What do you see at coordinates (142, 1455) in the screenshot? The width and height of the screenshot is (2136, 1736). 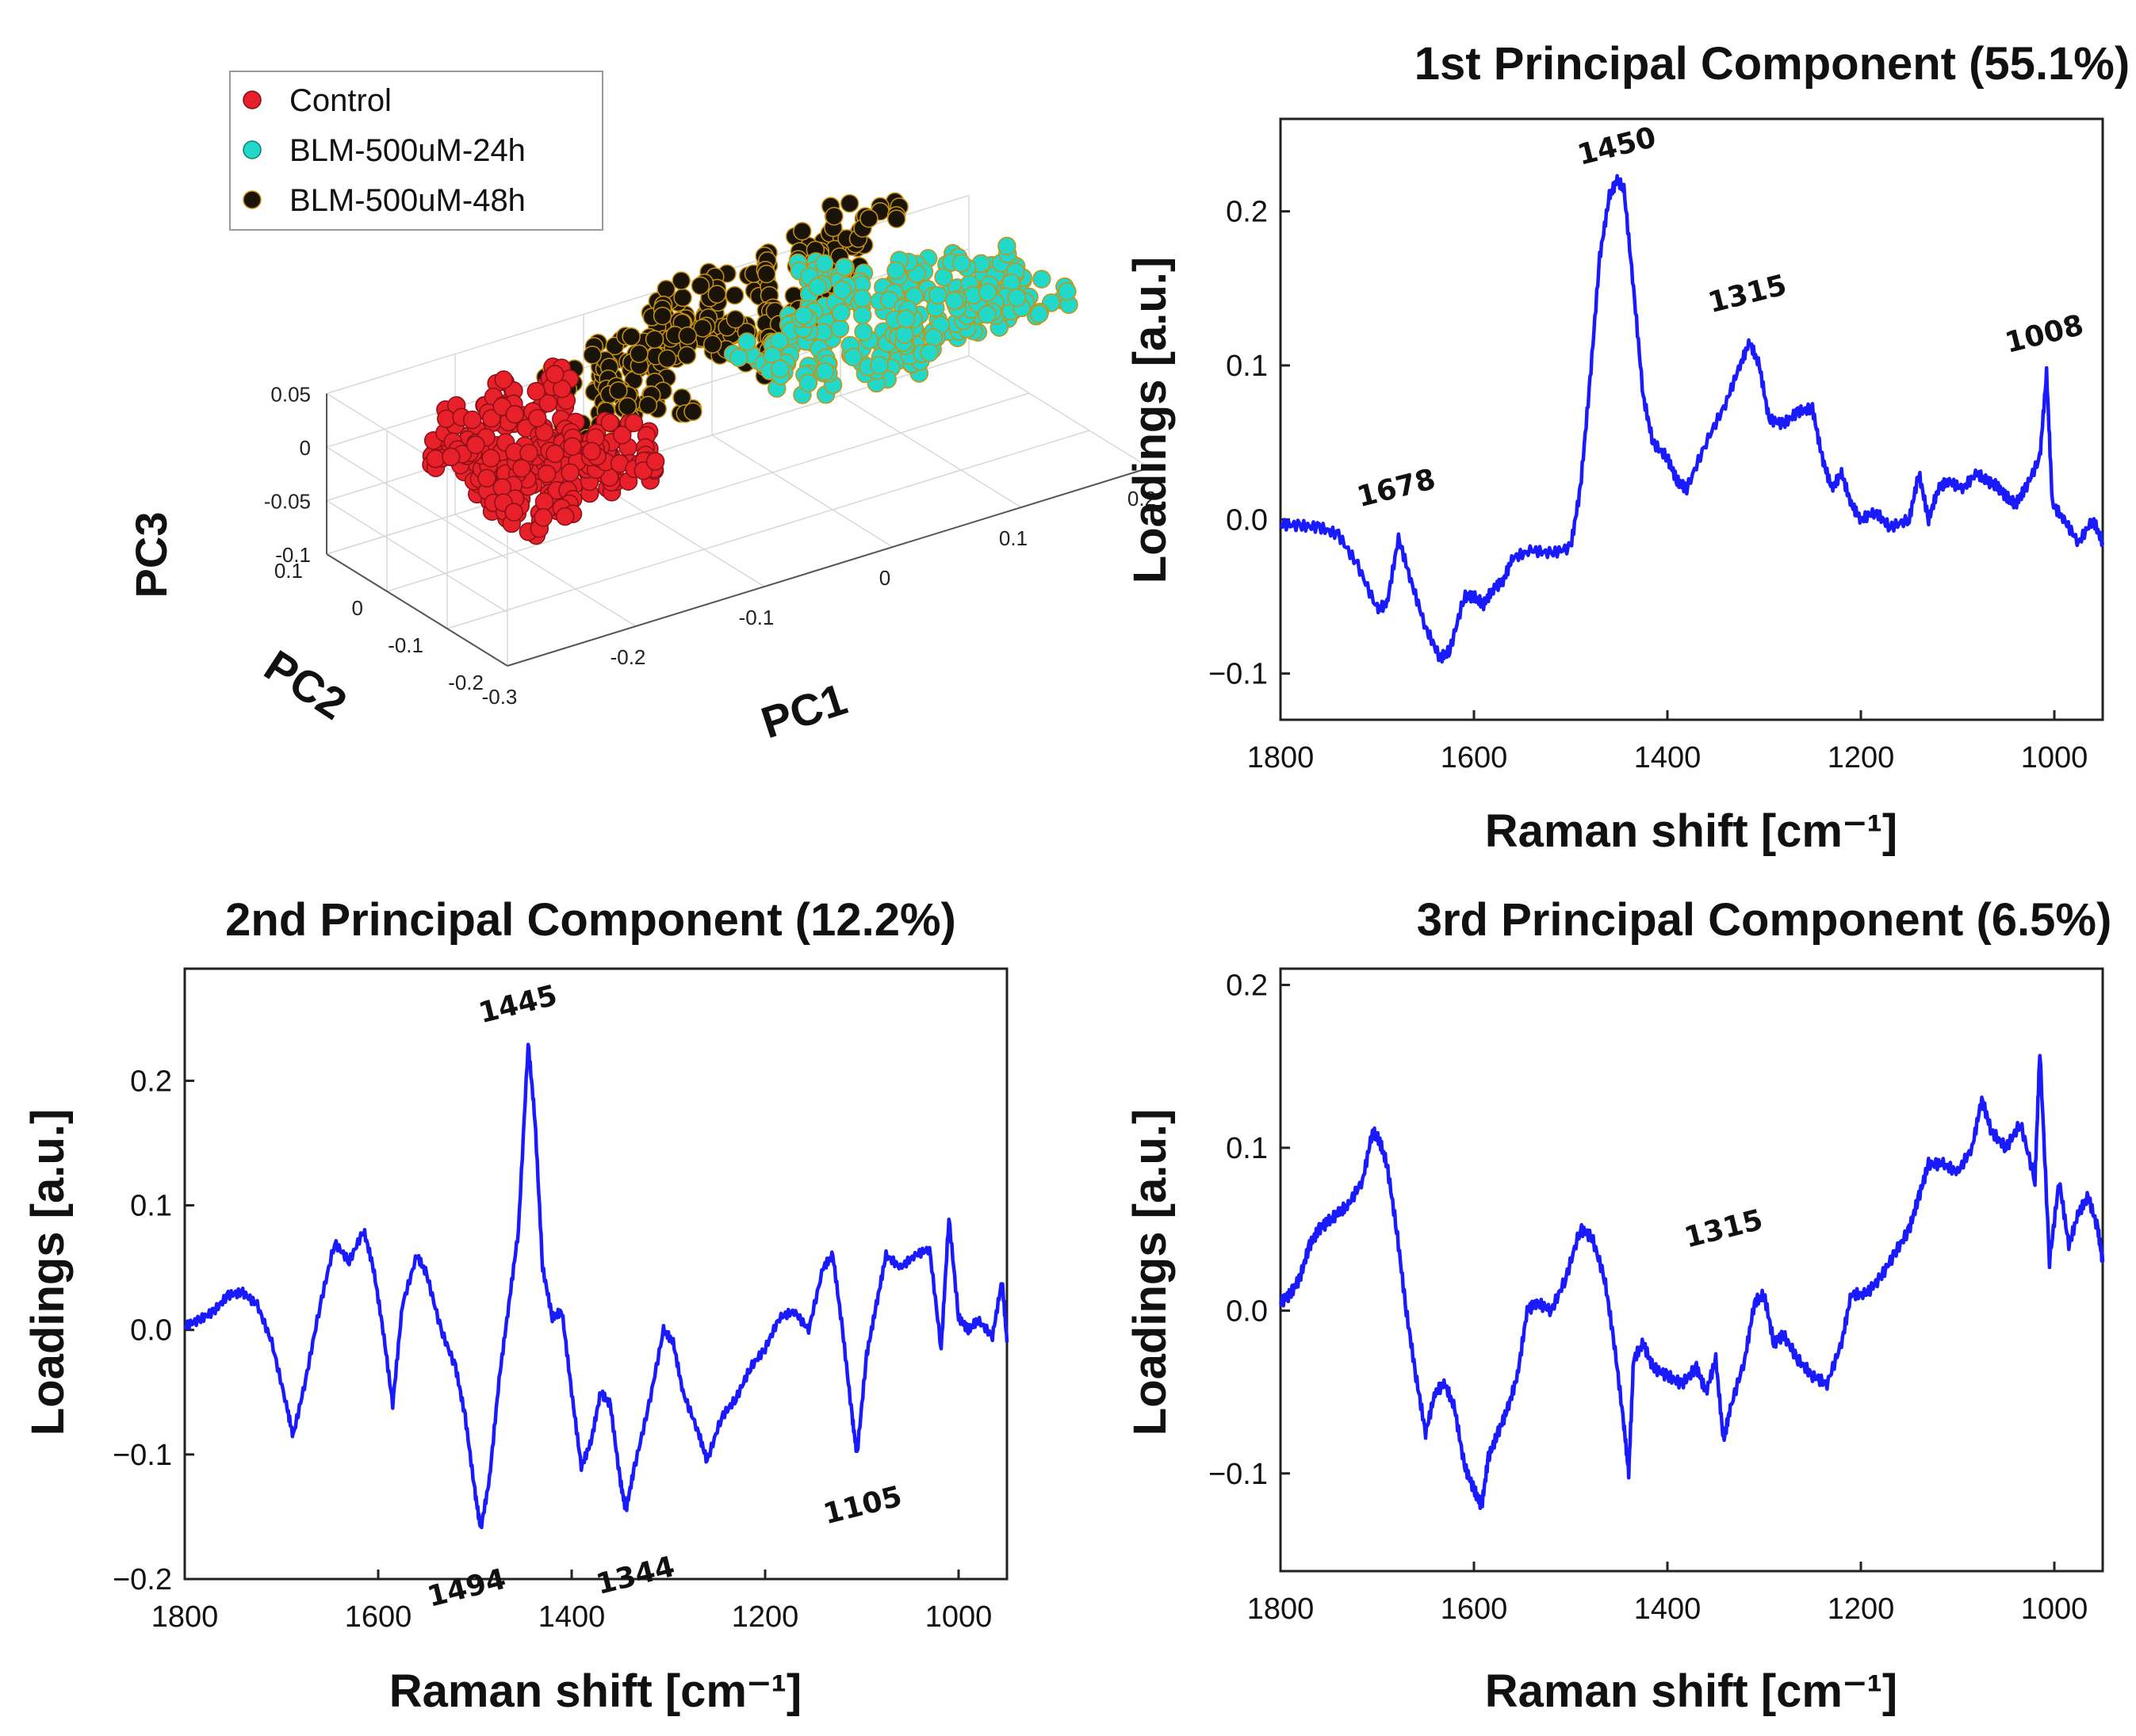 I see `pc2-y-tick-label: −0.1` at bounding box center [142, 1455].